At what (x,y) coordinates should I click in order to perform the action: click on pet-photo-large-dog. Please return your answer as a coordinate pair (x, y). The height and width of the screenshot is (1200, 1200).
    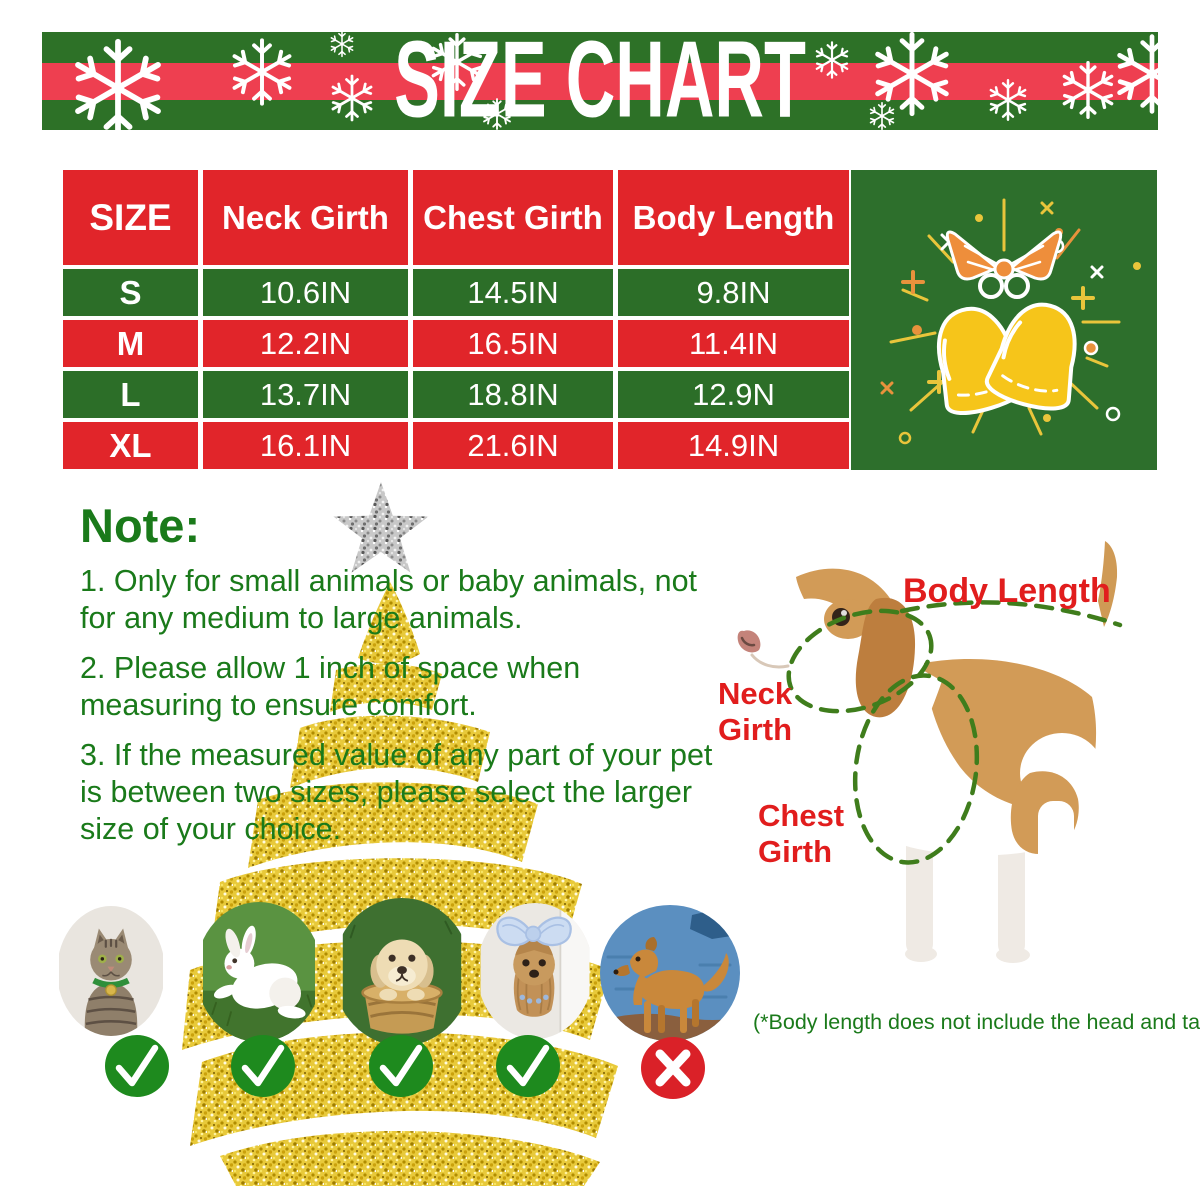
    Looking at the image, I should click on (670, 973).